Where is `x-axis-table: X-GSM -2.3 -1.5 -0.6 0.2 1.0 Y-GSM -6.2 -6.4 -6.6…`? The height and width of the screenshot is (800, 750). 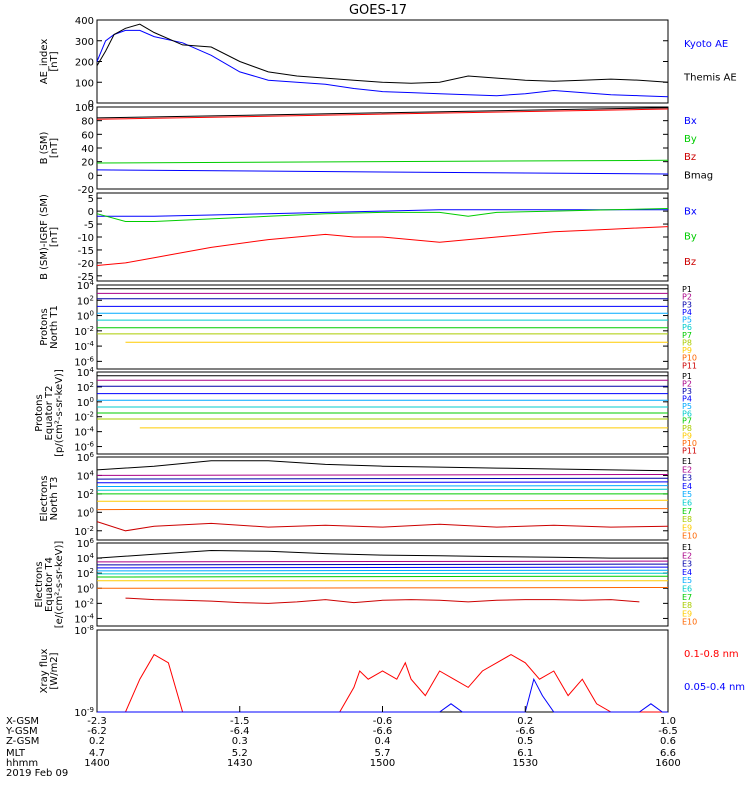 x-axis-table: X-GSM -2.3 -1.5 -0.6 0.2 1.0 Y-GSM -6.2 -6.4 -6.6… is located at coordinates (343, 742).